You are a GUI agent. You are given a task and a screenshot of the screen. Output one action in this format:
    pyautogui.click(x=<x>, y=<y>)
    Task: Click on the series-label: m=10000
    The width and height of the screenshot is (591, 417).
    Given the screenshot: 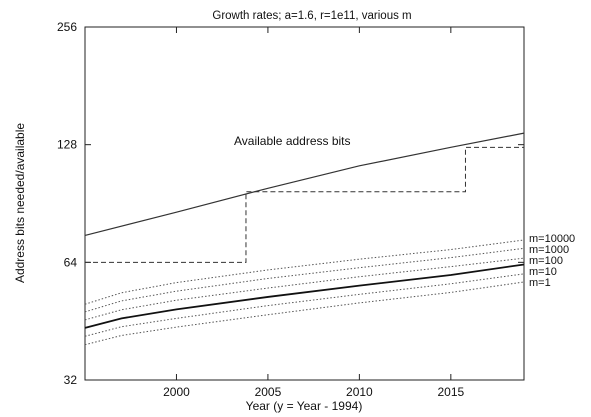 What is the action you would take?
    pyautogui.click(x=552, y=239)
    